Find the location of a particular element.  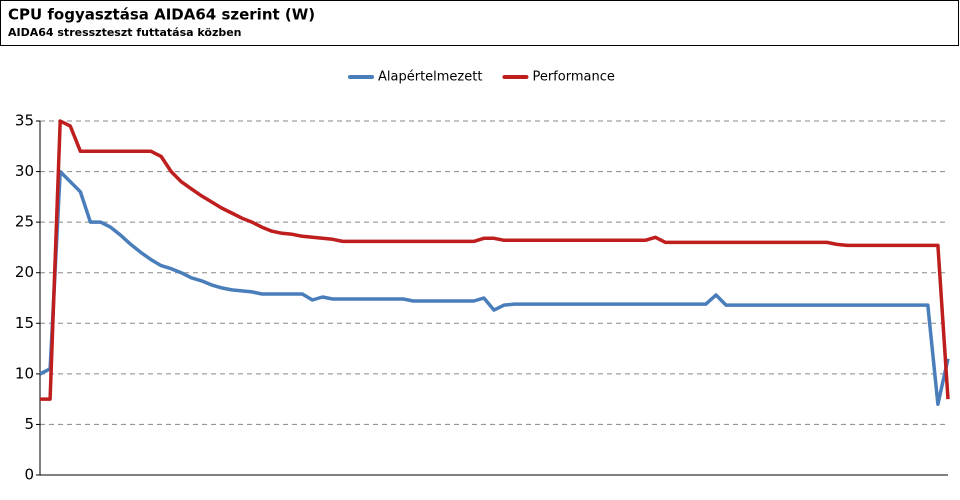

y-tick-label: 15 is located at coordinates (24, 323).